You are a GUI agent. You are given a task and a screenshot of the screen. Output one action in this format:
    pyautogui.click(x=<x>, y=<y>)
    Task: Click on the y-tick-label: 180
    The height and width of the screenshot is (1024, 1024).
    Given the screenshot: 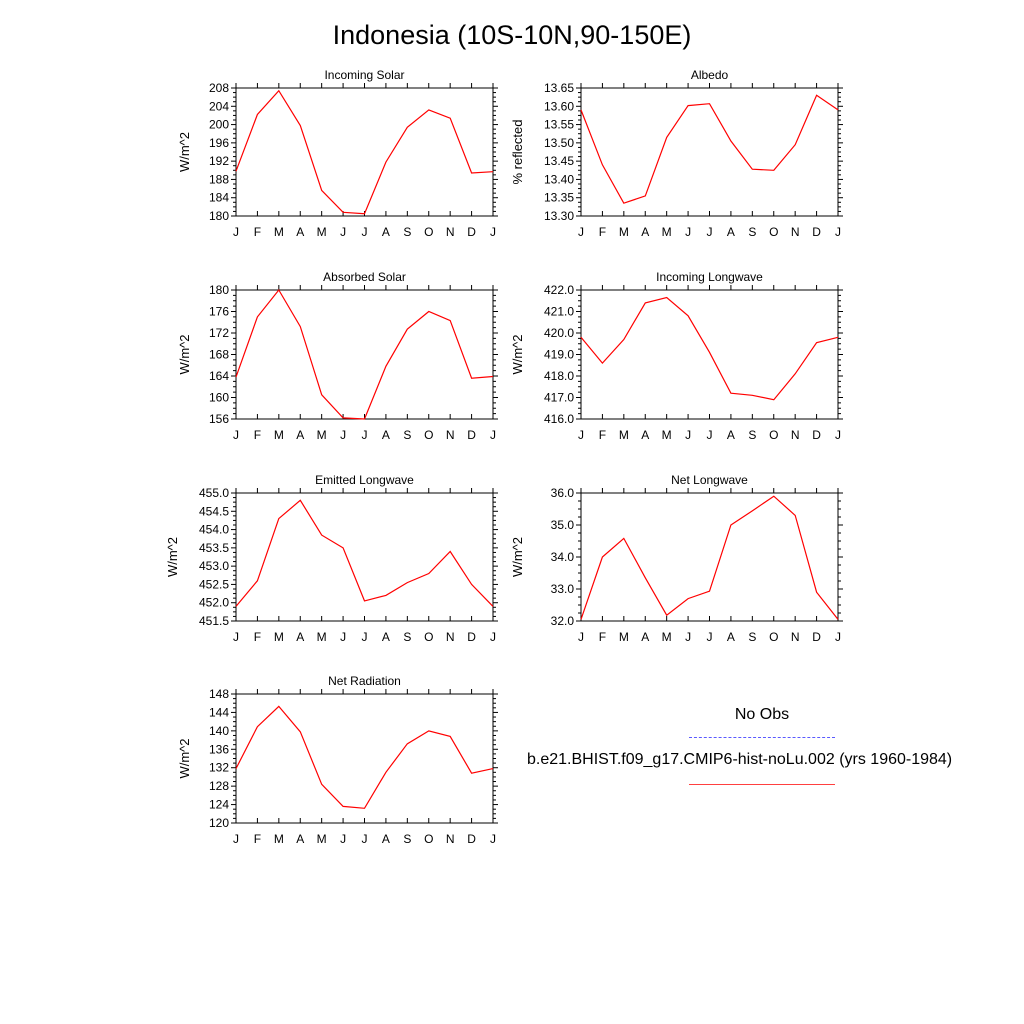 What is the action you would take?
    pyautogui.click(x=219, y=290)
    